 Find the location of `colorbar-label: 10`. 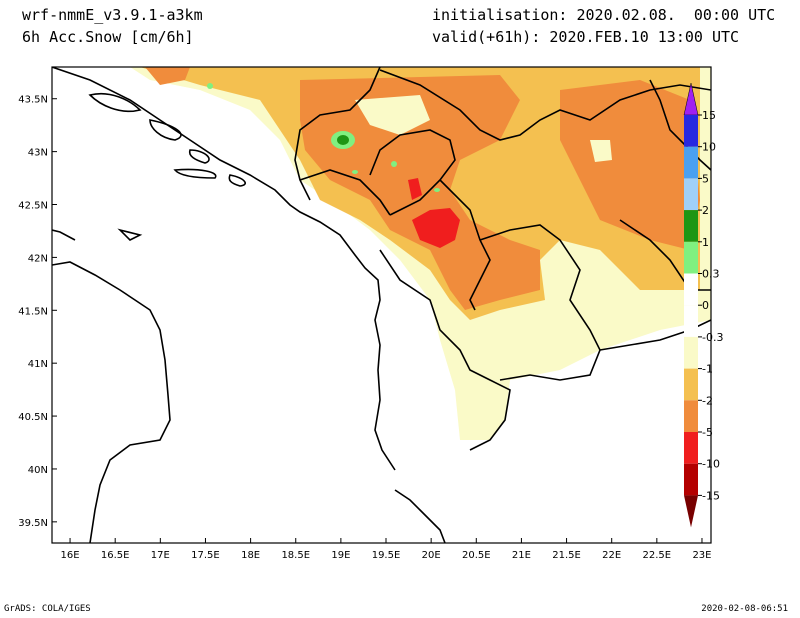

colorbar-label: 10 is located at coordinates (709, 147).